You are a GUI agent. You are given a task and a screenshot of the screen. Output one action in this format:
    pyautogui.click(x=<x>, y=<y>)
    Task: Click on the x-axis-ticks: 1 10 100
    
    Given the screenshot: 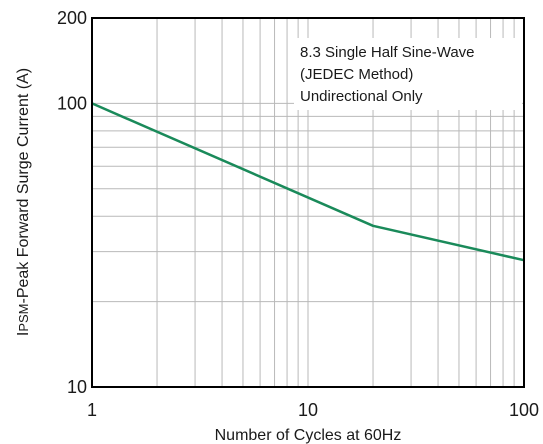 What is the action you would take?
    pyautogui.click(x=313, y=410)
    